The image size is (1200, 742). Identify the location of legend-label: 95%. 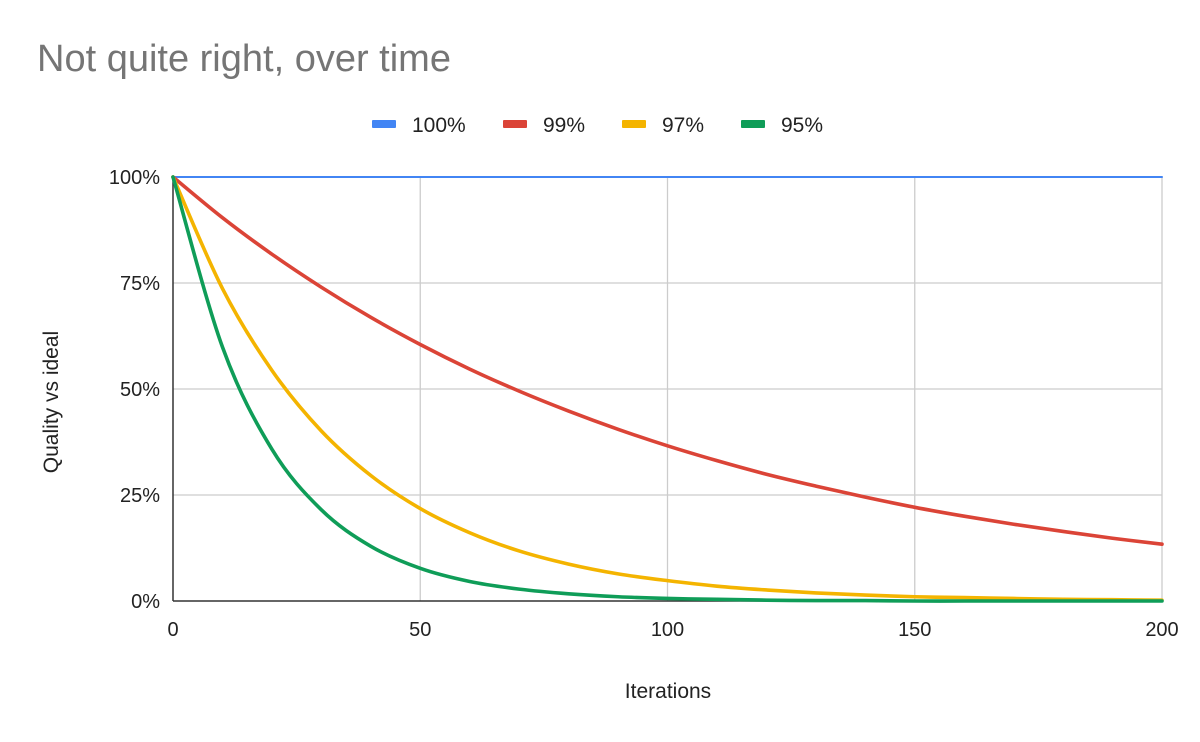
(802, 125).